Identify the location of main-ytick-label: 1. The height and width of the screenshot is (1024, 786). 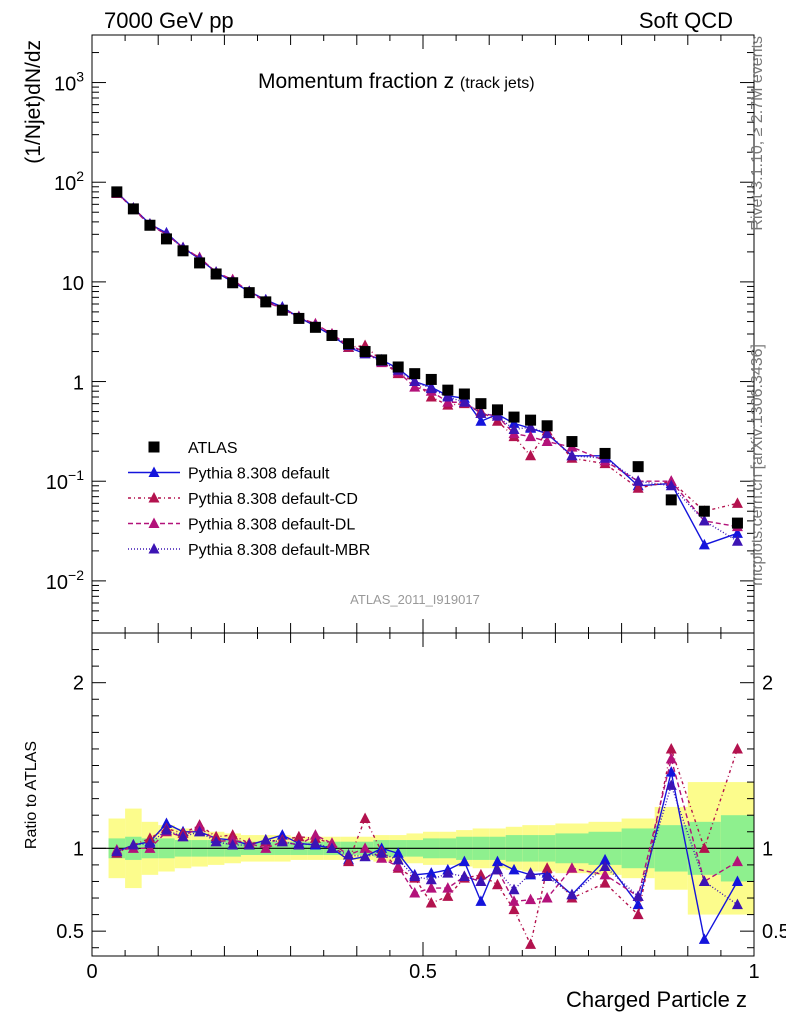
(78, 384).